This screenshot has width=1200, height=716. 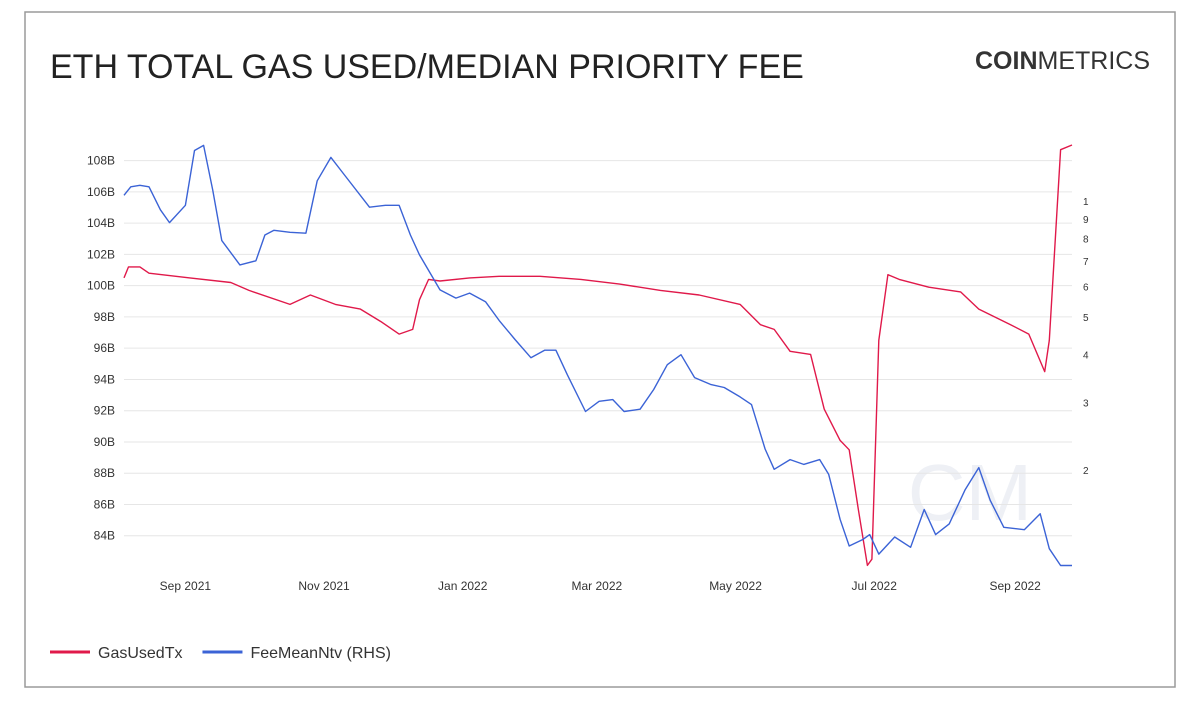 What do you see at coordinates (1086, 240) in the screenshot?
I see `y2-tick-label: 8` at bounding box center [1086, 240].